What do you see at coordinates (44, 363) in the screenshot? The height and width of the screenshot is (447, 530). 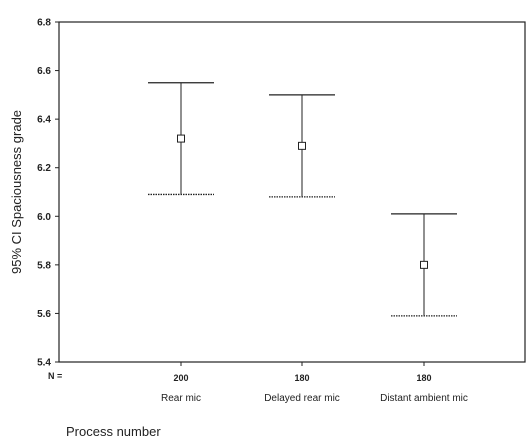 I see `y-tick-label: 5.4` at bounding box center [44, 363].